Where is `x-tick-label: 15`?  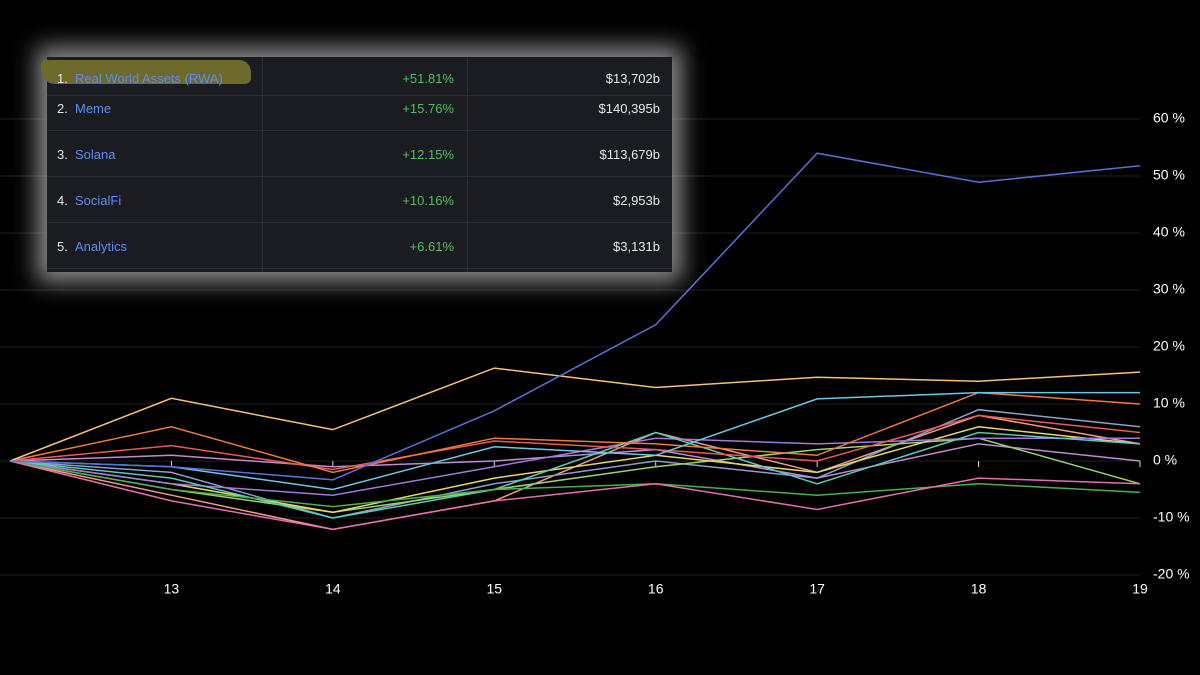
x-tick-label: 15 is located at coordinates (494, 589).